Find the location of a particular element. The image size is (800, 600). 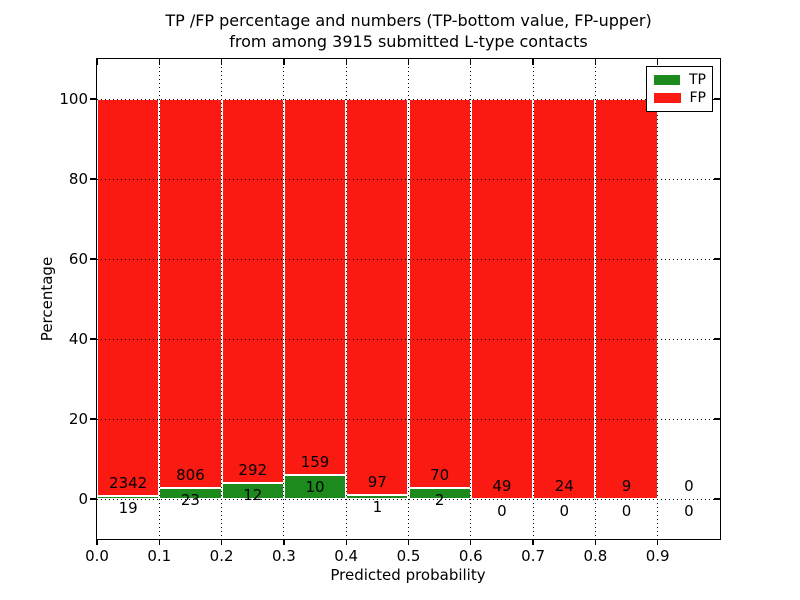

fp-count-label-3: 159 is located at coordinates (315, 462).